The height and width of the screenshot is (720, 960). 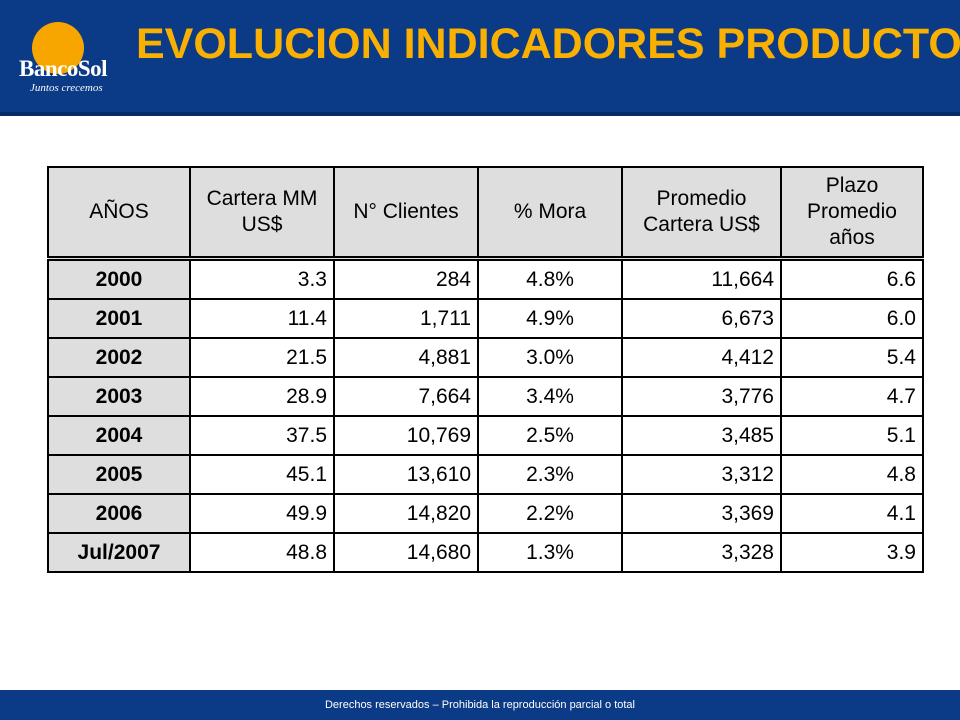 What do you see at coordinates (406, 213) in the screenshot?
I see `header-clients: N° Clientes` at bounding box center [406, 213].